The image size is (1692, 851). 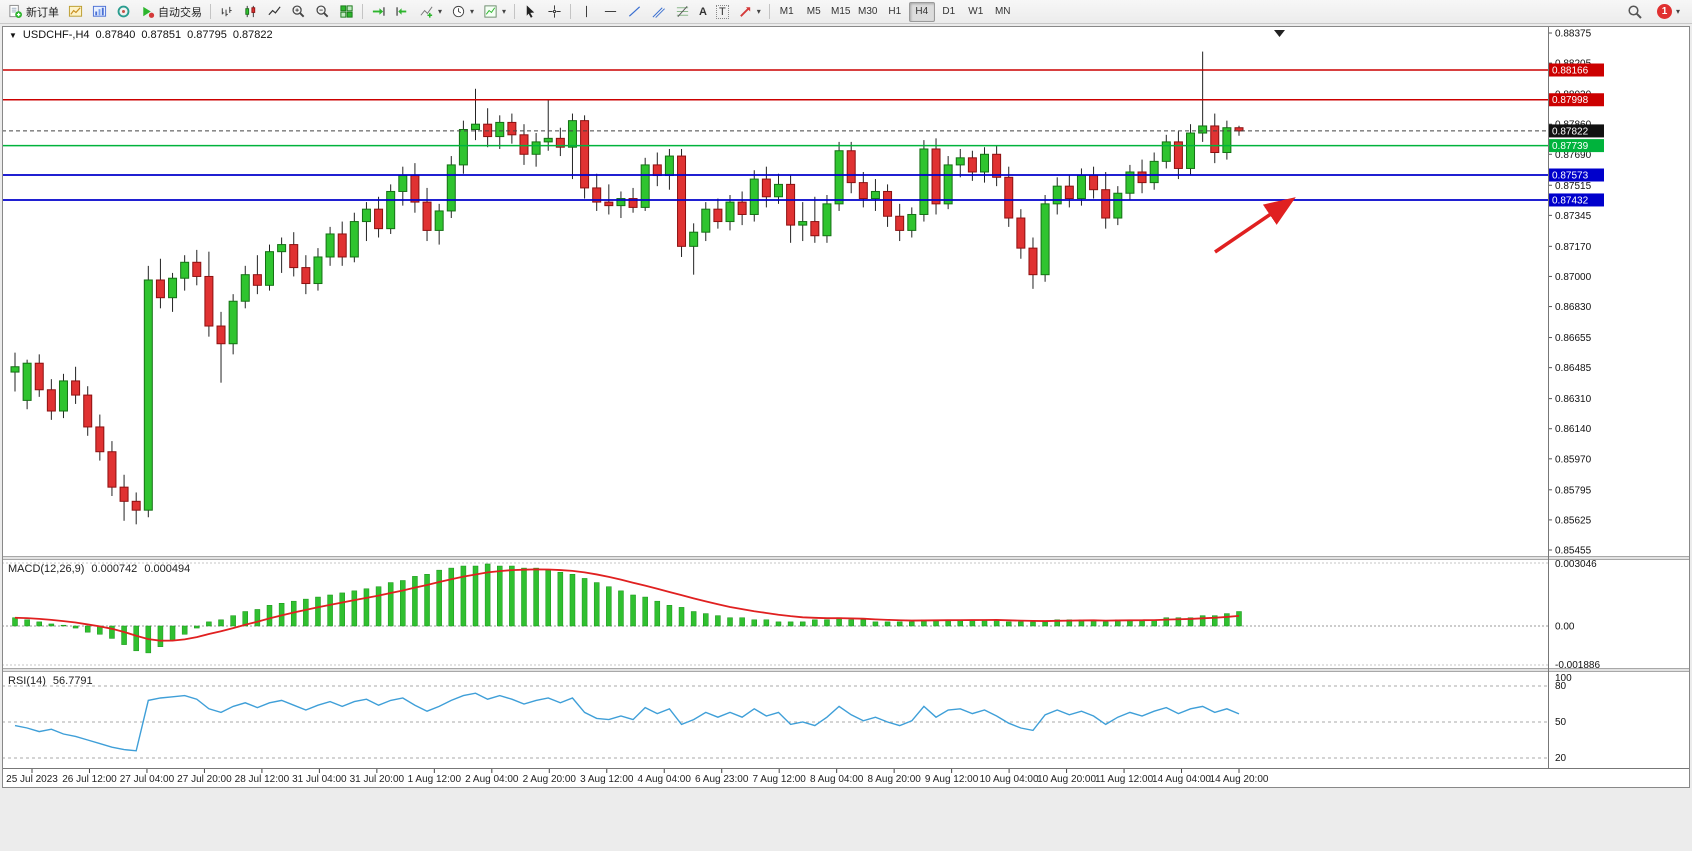 I want to click on new-chart-button, so click(x=75, y=12).